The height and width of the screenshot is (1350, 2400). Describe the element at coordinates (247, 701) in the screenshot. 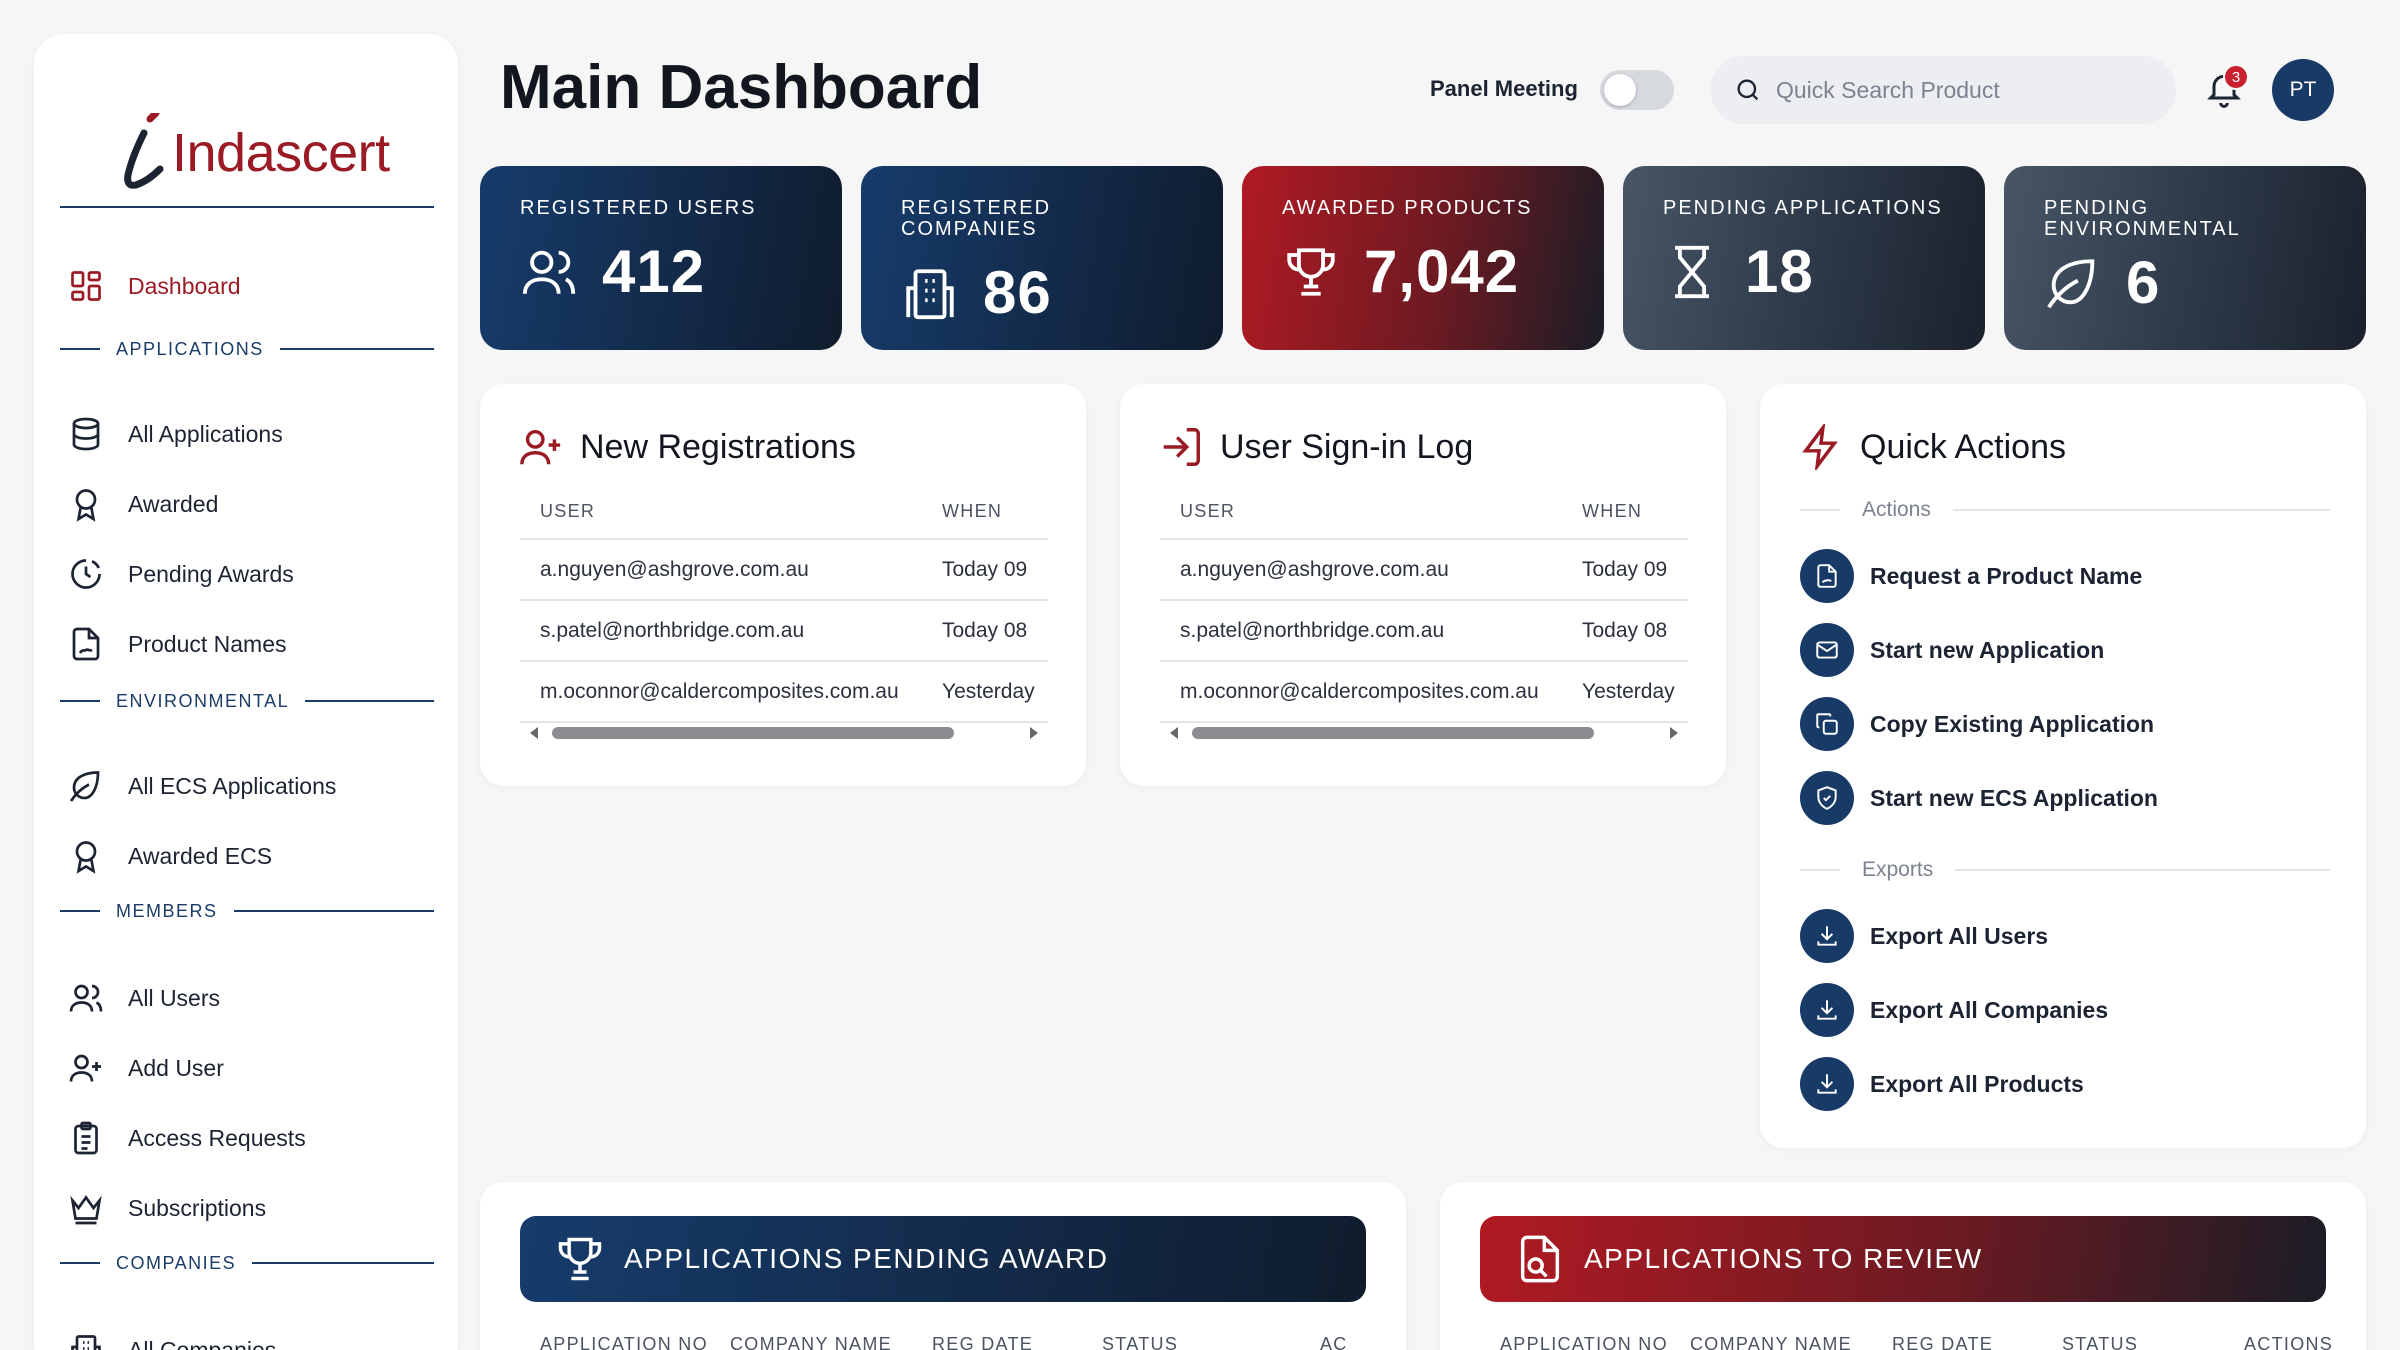

I see `section-environmental: ENVIRONMENTAL` at that location.